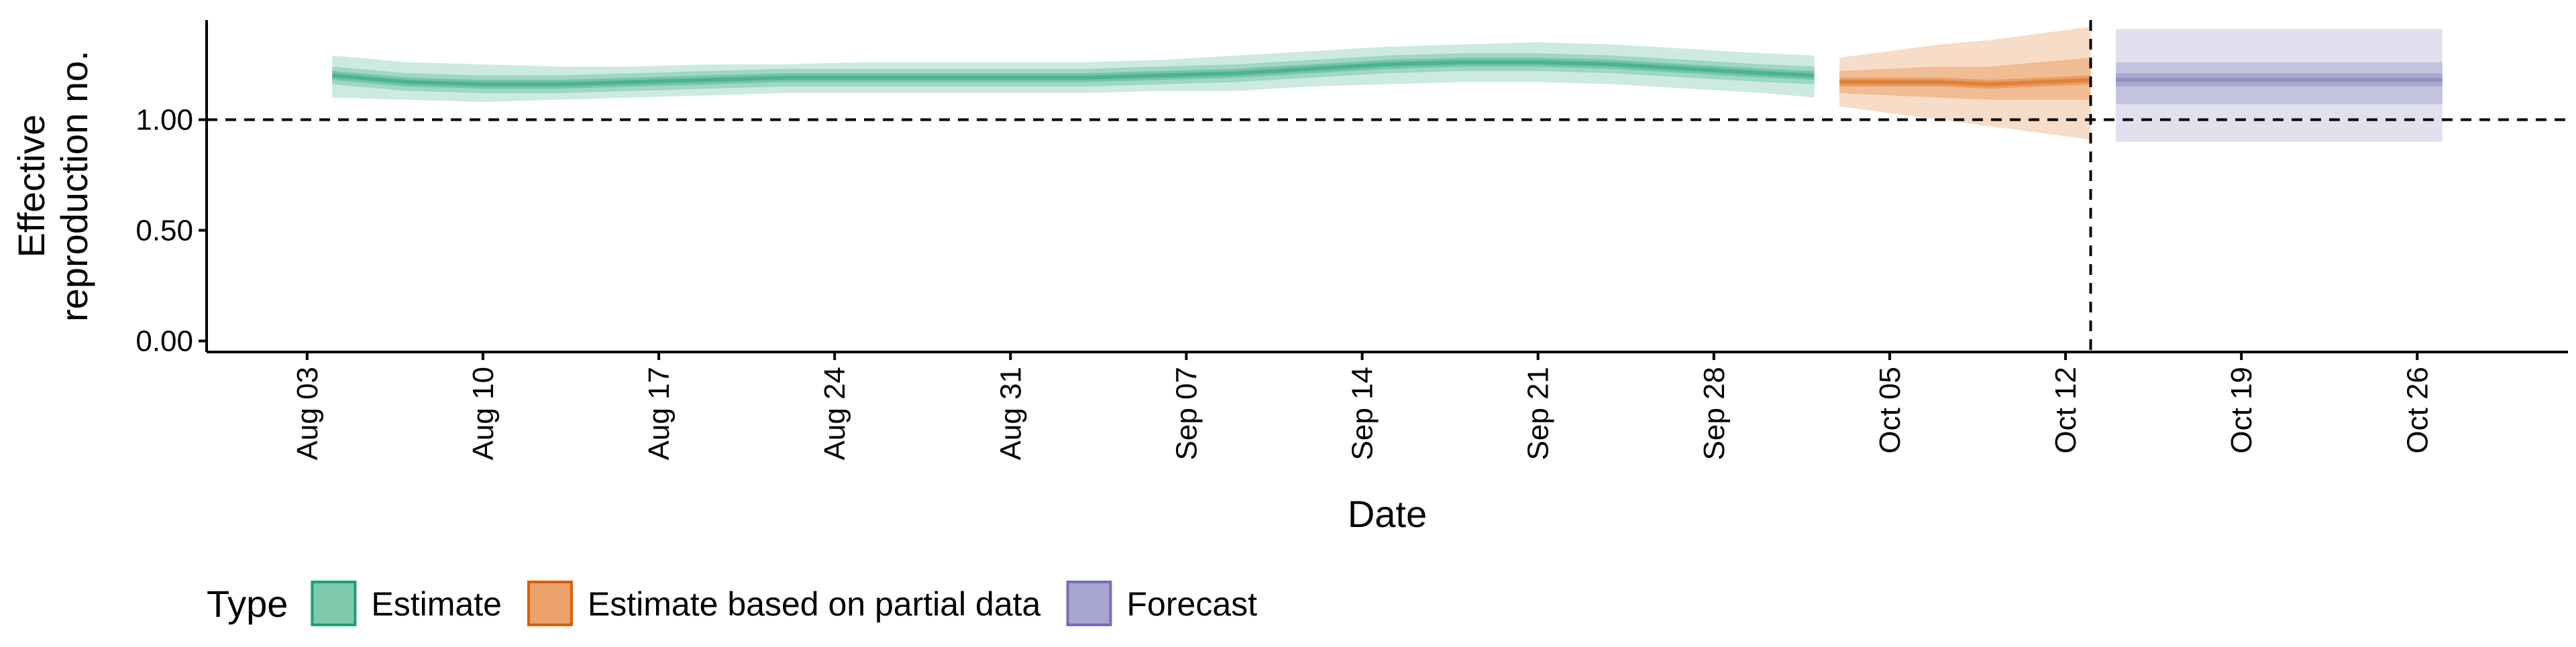 The width and height of the screenshot is (2576, 647). I want to click on x-tick-label: Sep 21, so click(1538, 414).